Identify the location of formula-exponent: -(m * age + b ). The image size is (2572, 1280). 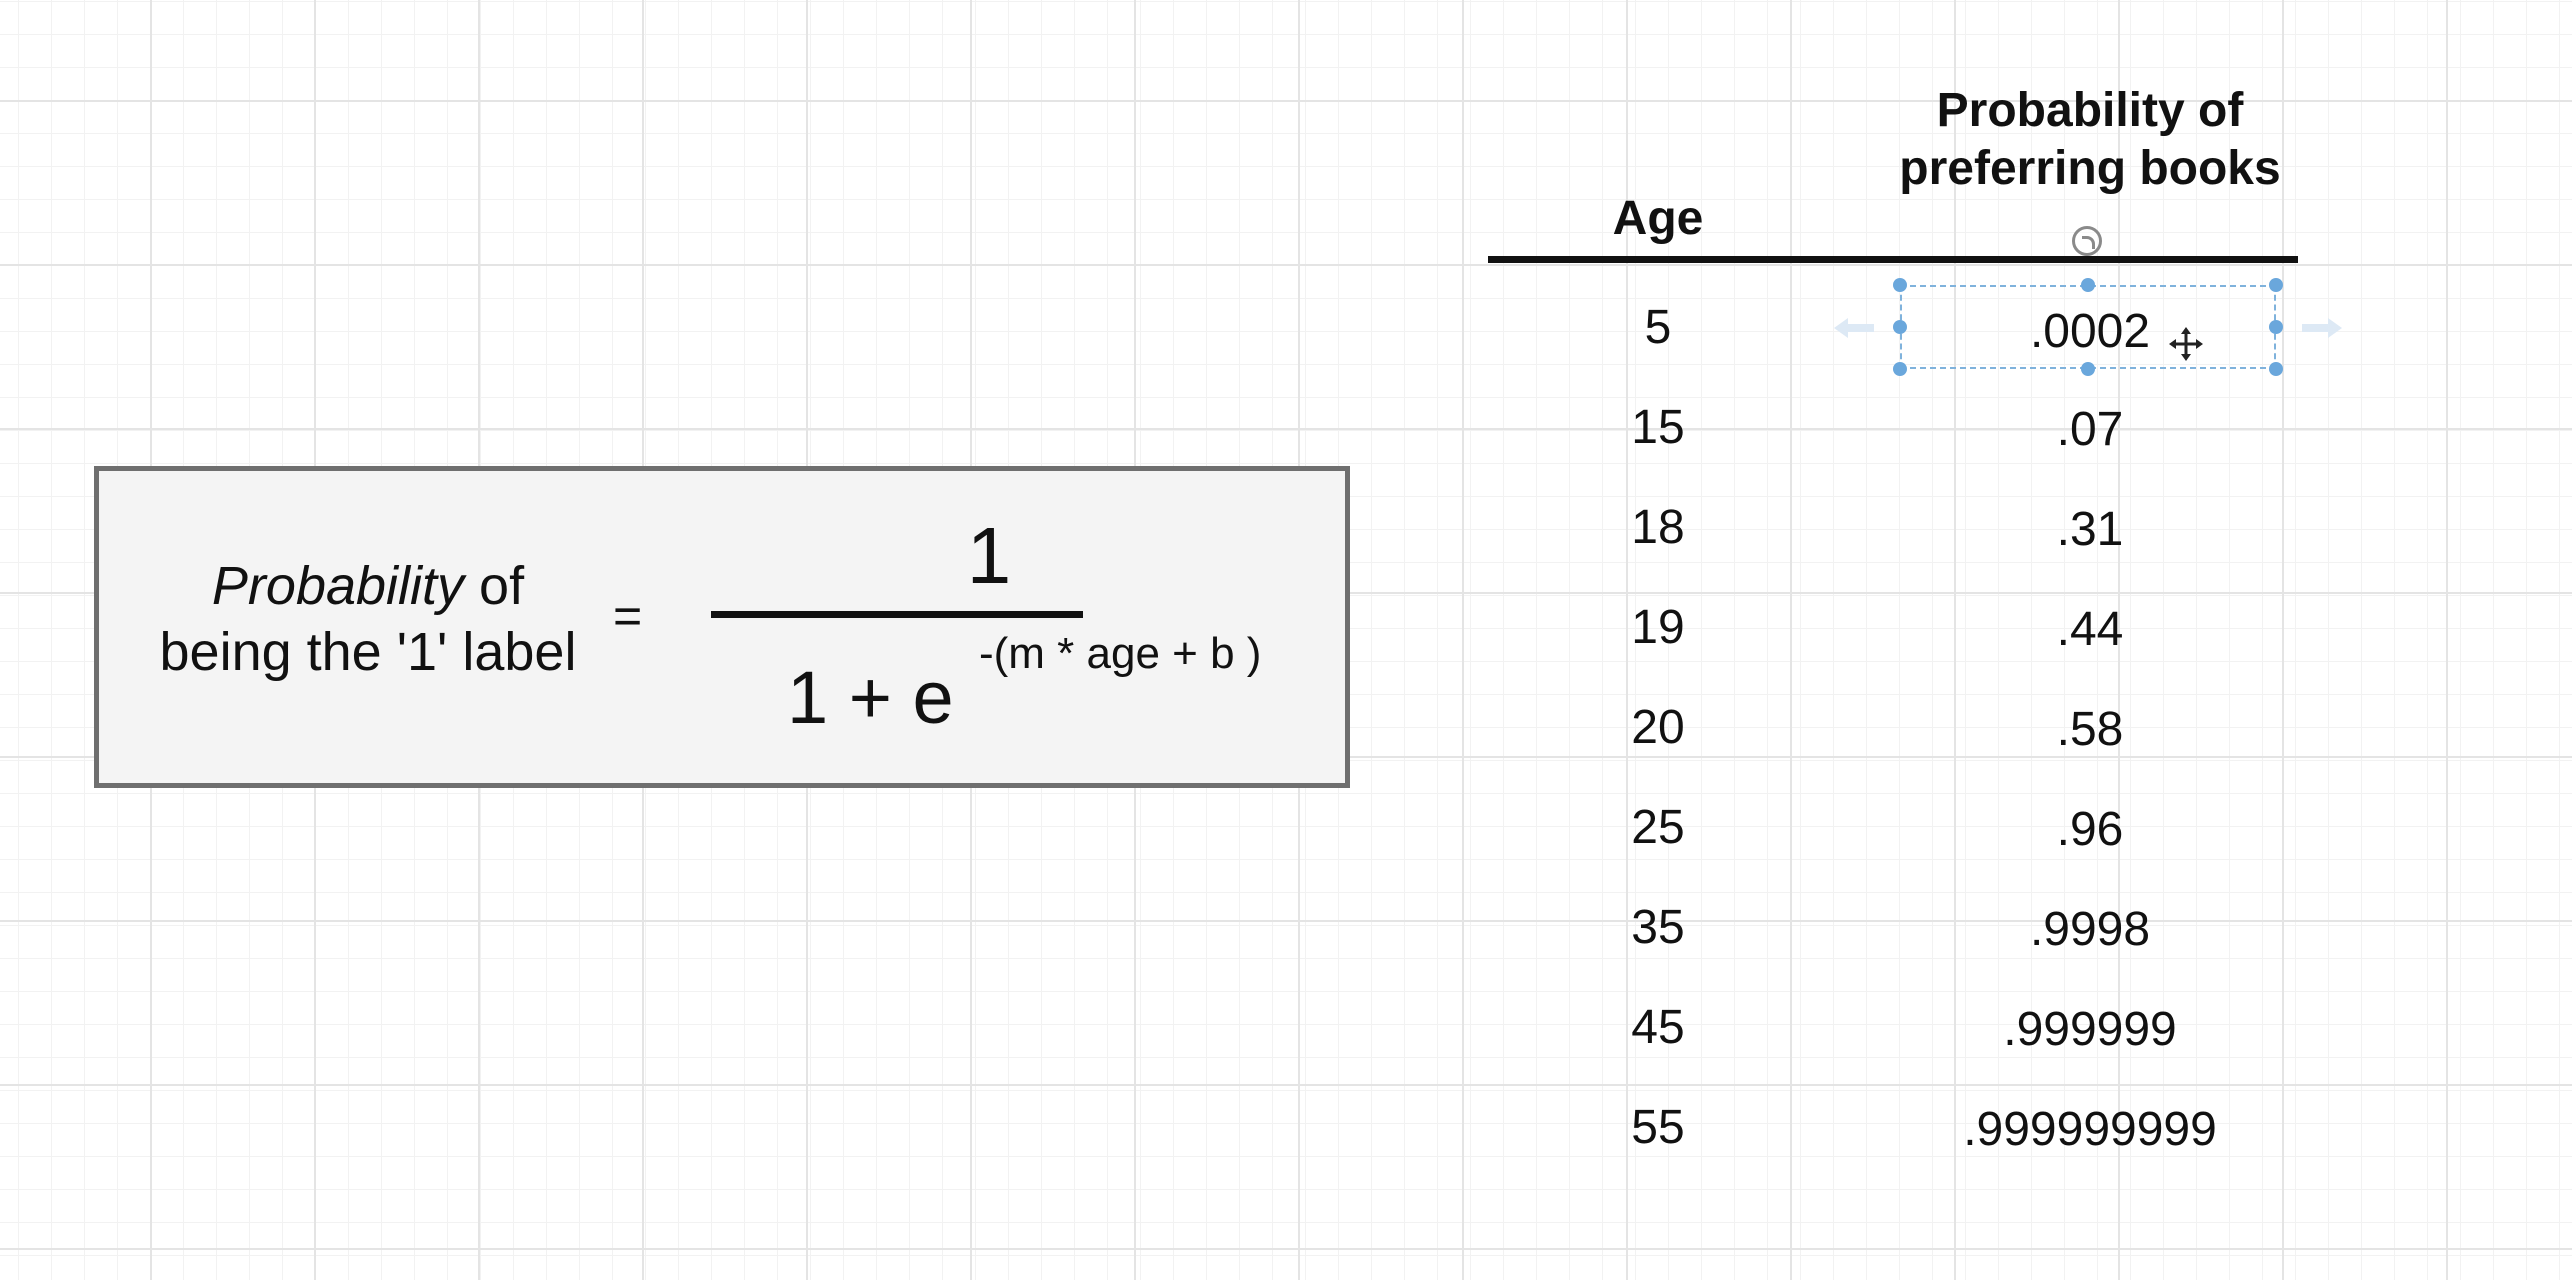
(1120, 653).